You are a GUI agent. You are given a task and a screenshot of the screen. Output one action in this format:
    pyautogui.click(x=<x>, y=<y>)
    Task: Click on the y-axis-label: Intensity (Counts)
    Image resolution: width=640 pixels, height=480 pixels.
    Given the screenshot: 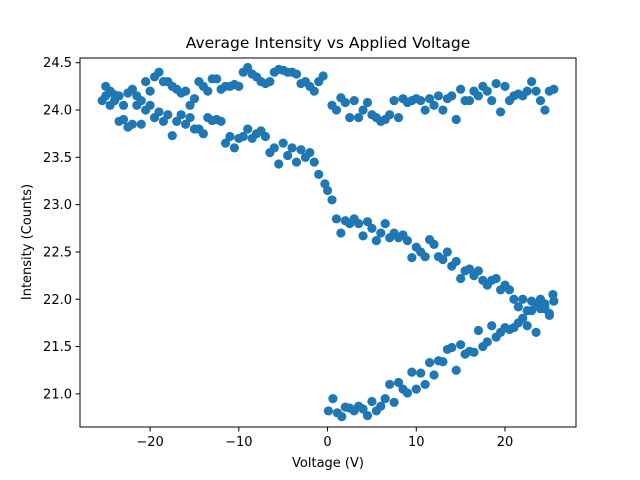 What is the action you would take?
    pyautogui.click(x=27, y=242)
    